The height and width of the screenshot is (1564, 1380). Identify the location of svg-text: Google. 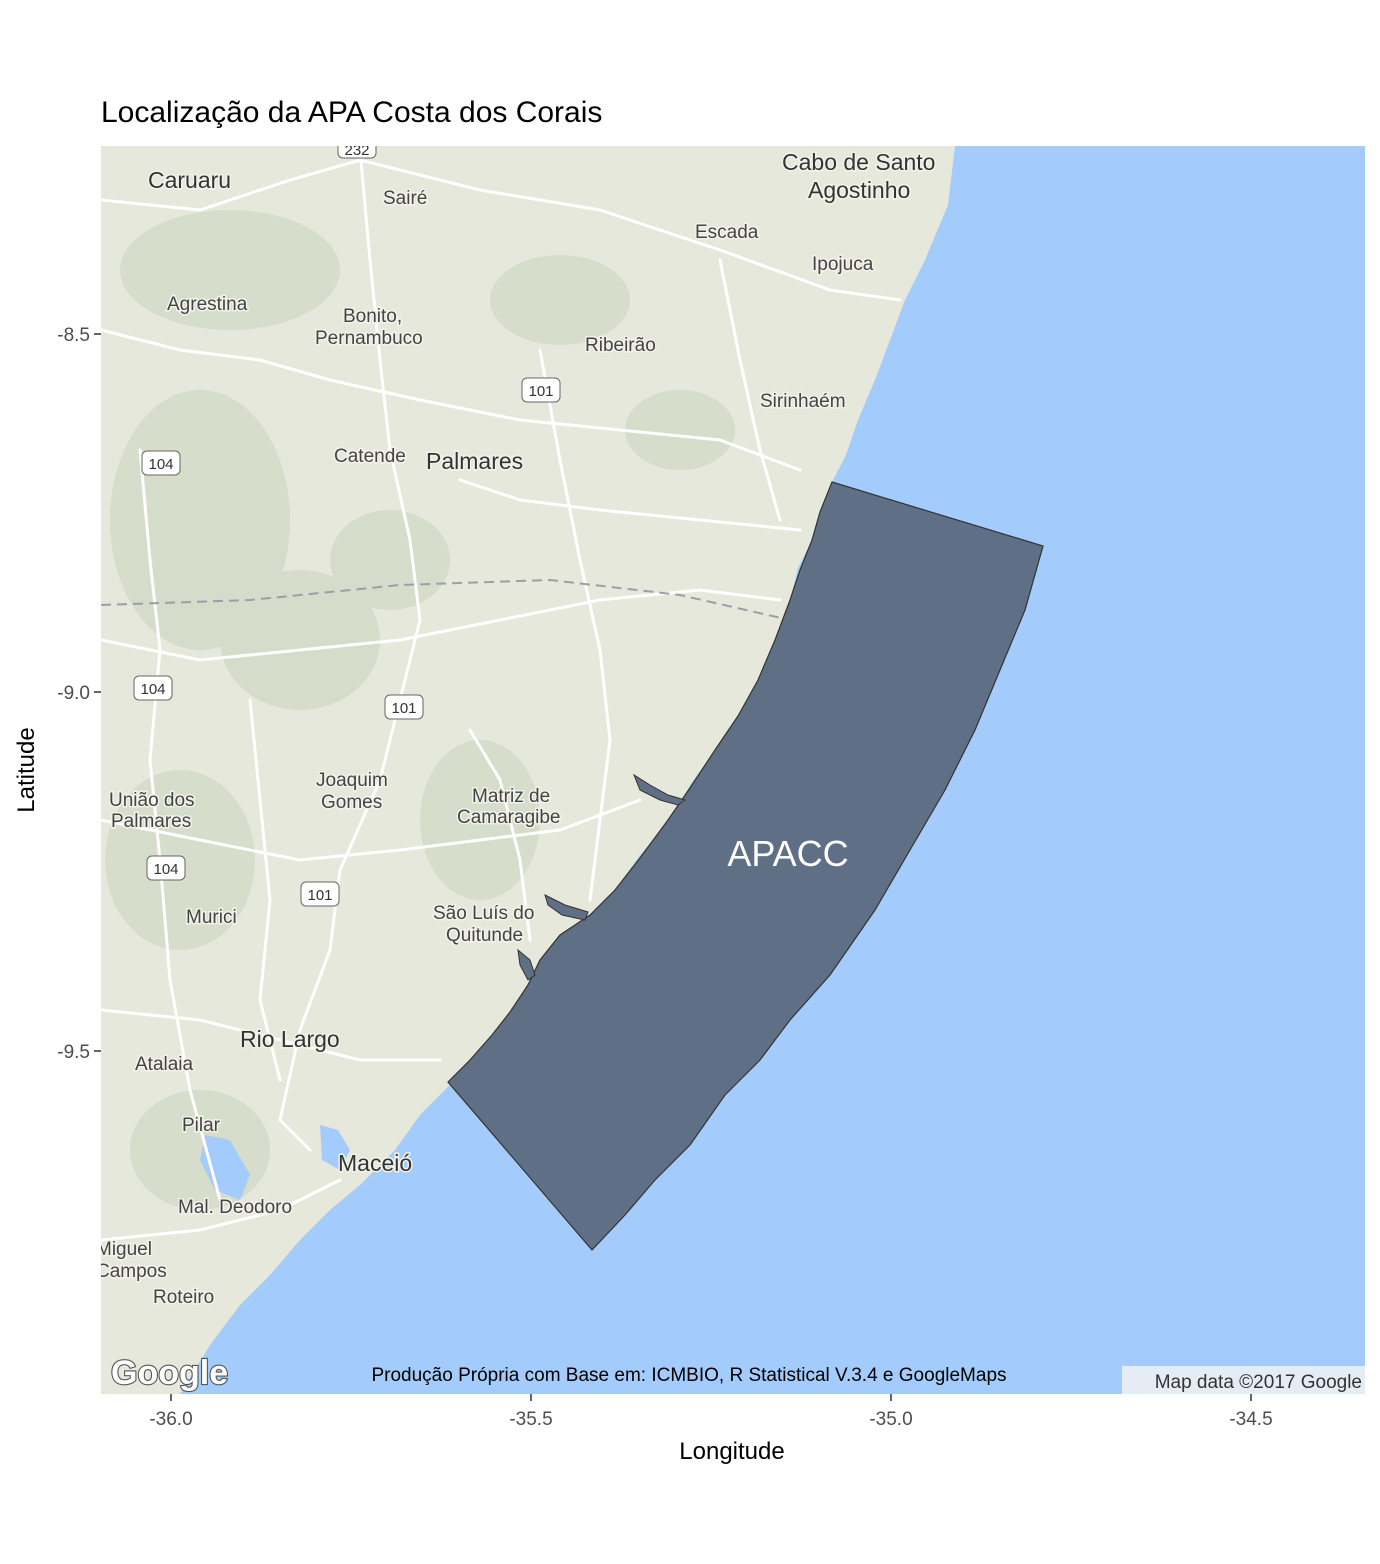
(169, 1373).